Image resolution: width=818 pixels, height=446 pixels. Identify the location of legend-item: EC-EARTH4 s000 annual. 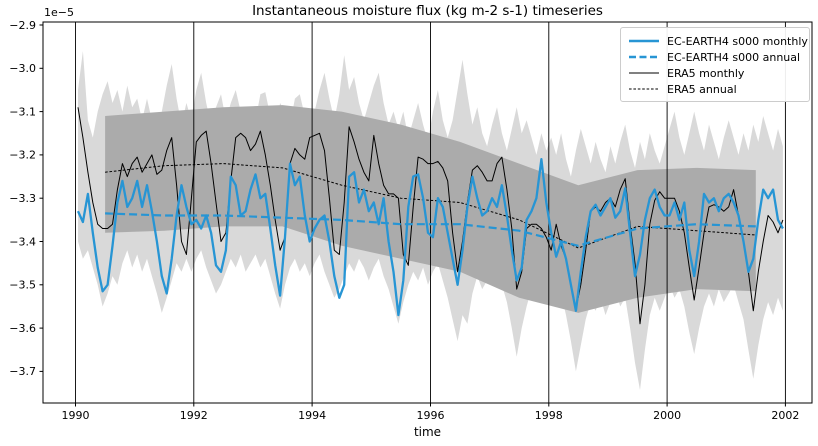
(715, 57).